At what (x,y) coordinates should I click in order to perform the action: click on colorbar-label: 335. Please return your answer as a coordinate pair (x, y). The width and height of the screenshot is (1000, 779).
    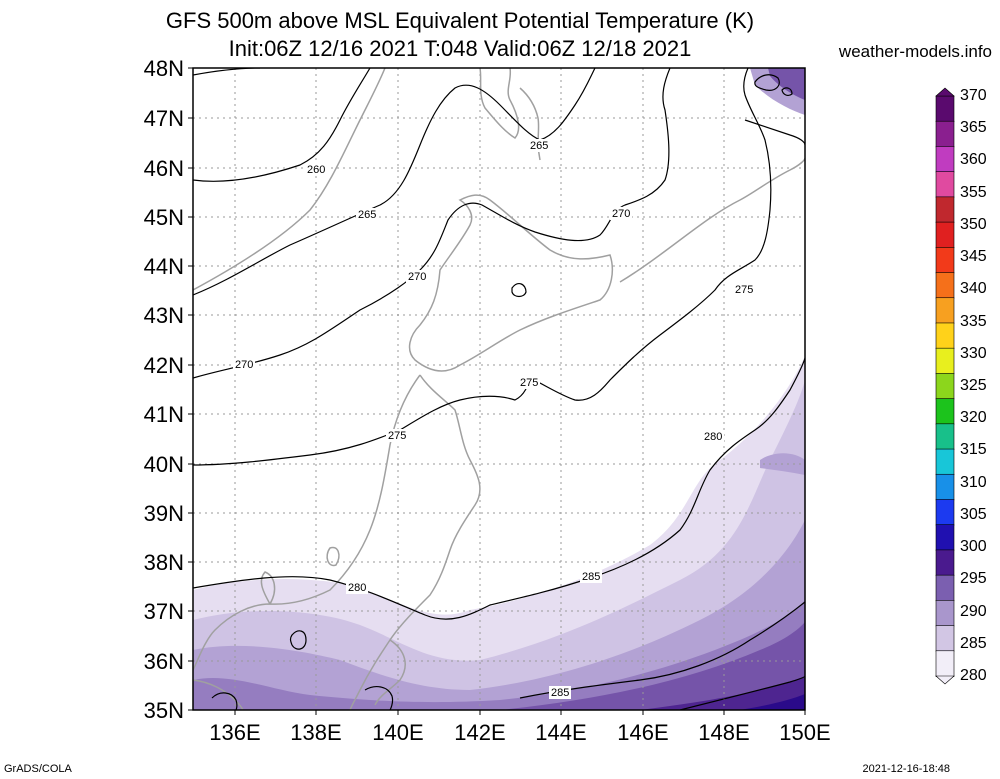
    Looking at the image, I should click on (973, 321).